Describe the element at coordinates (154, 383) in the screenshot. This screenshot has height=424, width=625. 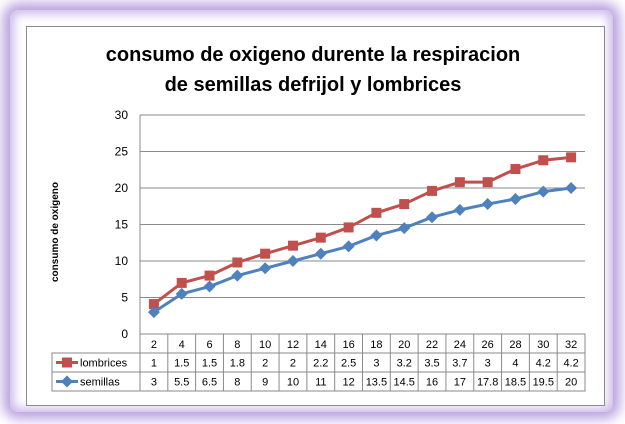
I see `table-cell-semillas: 3` at that location.